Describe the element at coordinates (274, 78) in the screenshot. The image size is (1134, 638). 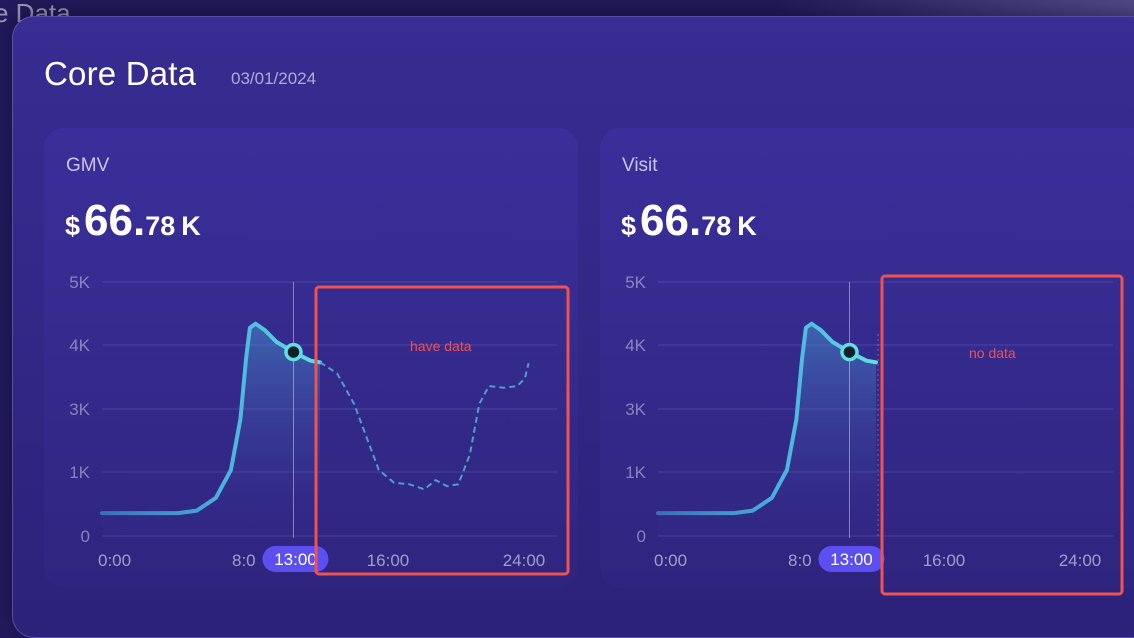
I see `panel-date: 03/01/2024` at that location.